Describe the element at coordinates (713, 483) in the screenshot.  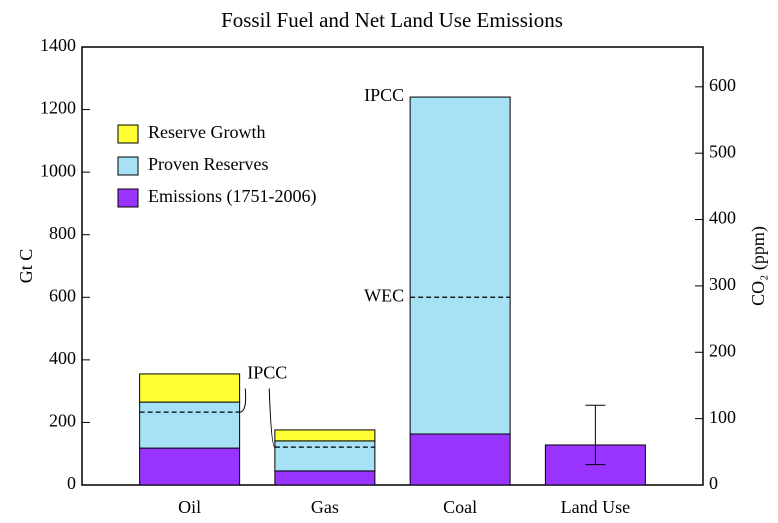
I see `y2-tick-label: 0` at that location.